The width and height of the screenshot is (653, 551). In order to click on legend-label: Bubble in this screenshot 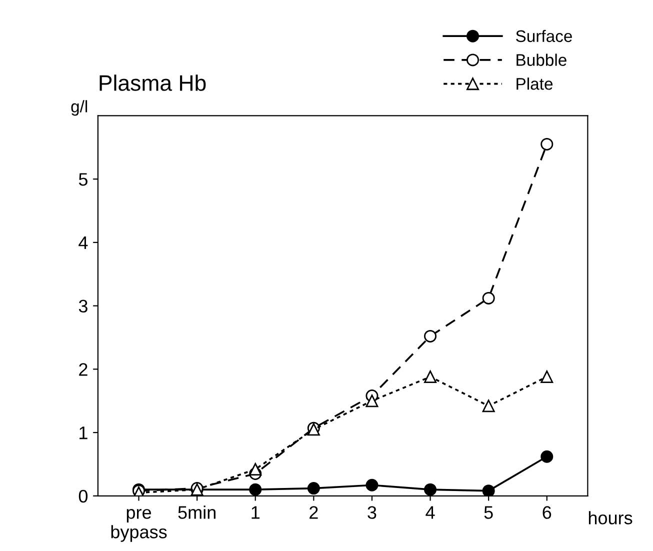, I will do `click(541, 60)`.